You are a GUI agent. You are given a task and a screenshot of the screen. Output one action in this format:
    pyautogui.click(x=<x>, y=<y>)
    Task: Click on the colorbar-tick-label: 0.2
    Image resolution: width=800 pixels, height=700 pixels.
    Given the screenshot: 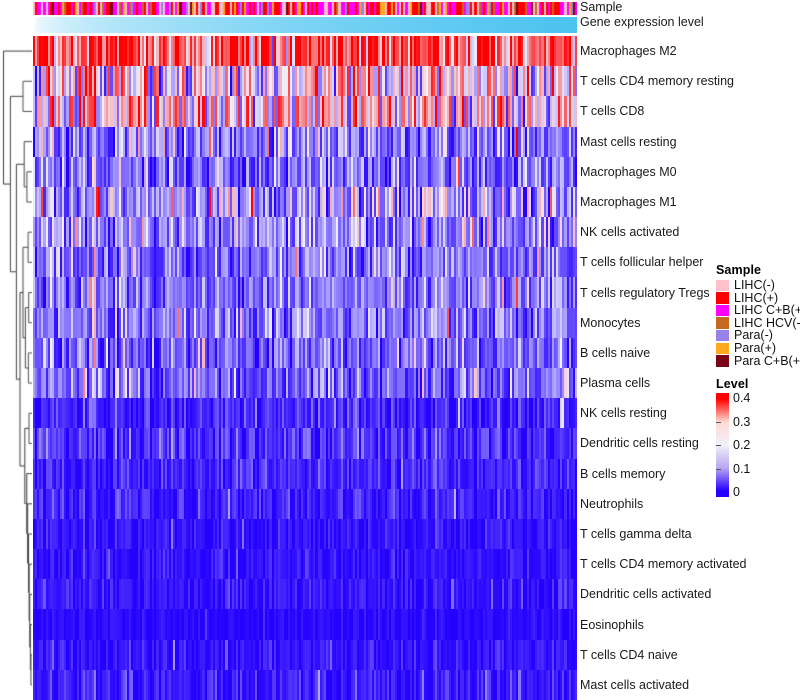 What is the action you would take?
    pyautogui.click(x=742, y=445)
    